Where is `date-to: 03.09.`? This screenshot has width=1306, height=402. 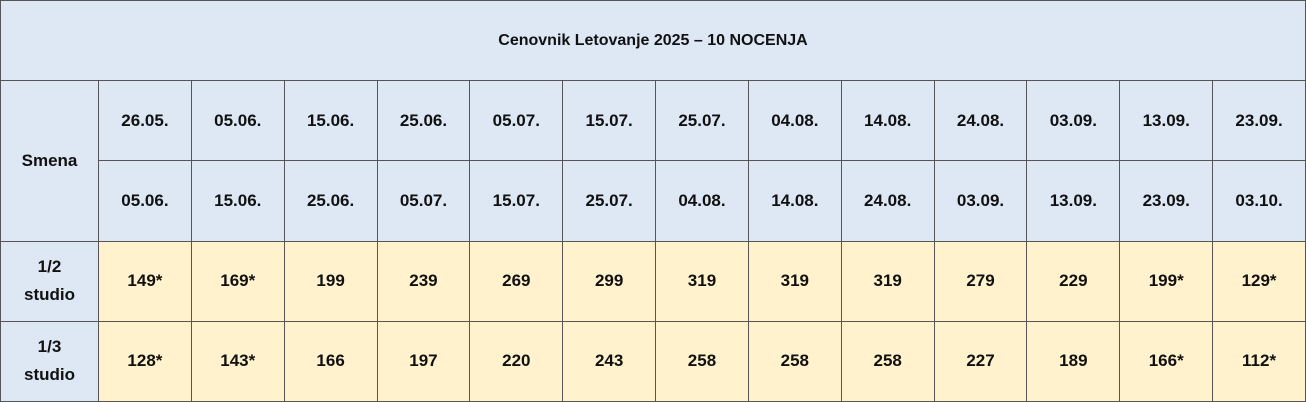
date-to: 03.09. is located at coordinates (980, 201).